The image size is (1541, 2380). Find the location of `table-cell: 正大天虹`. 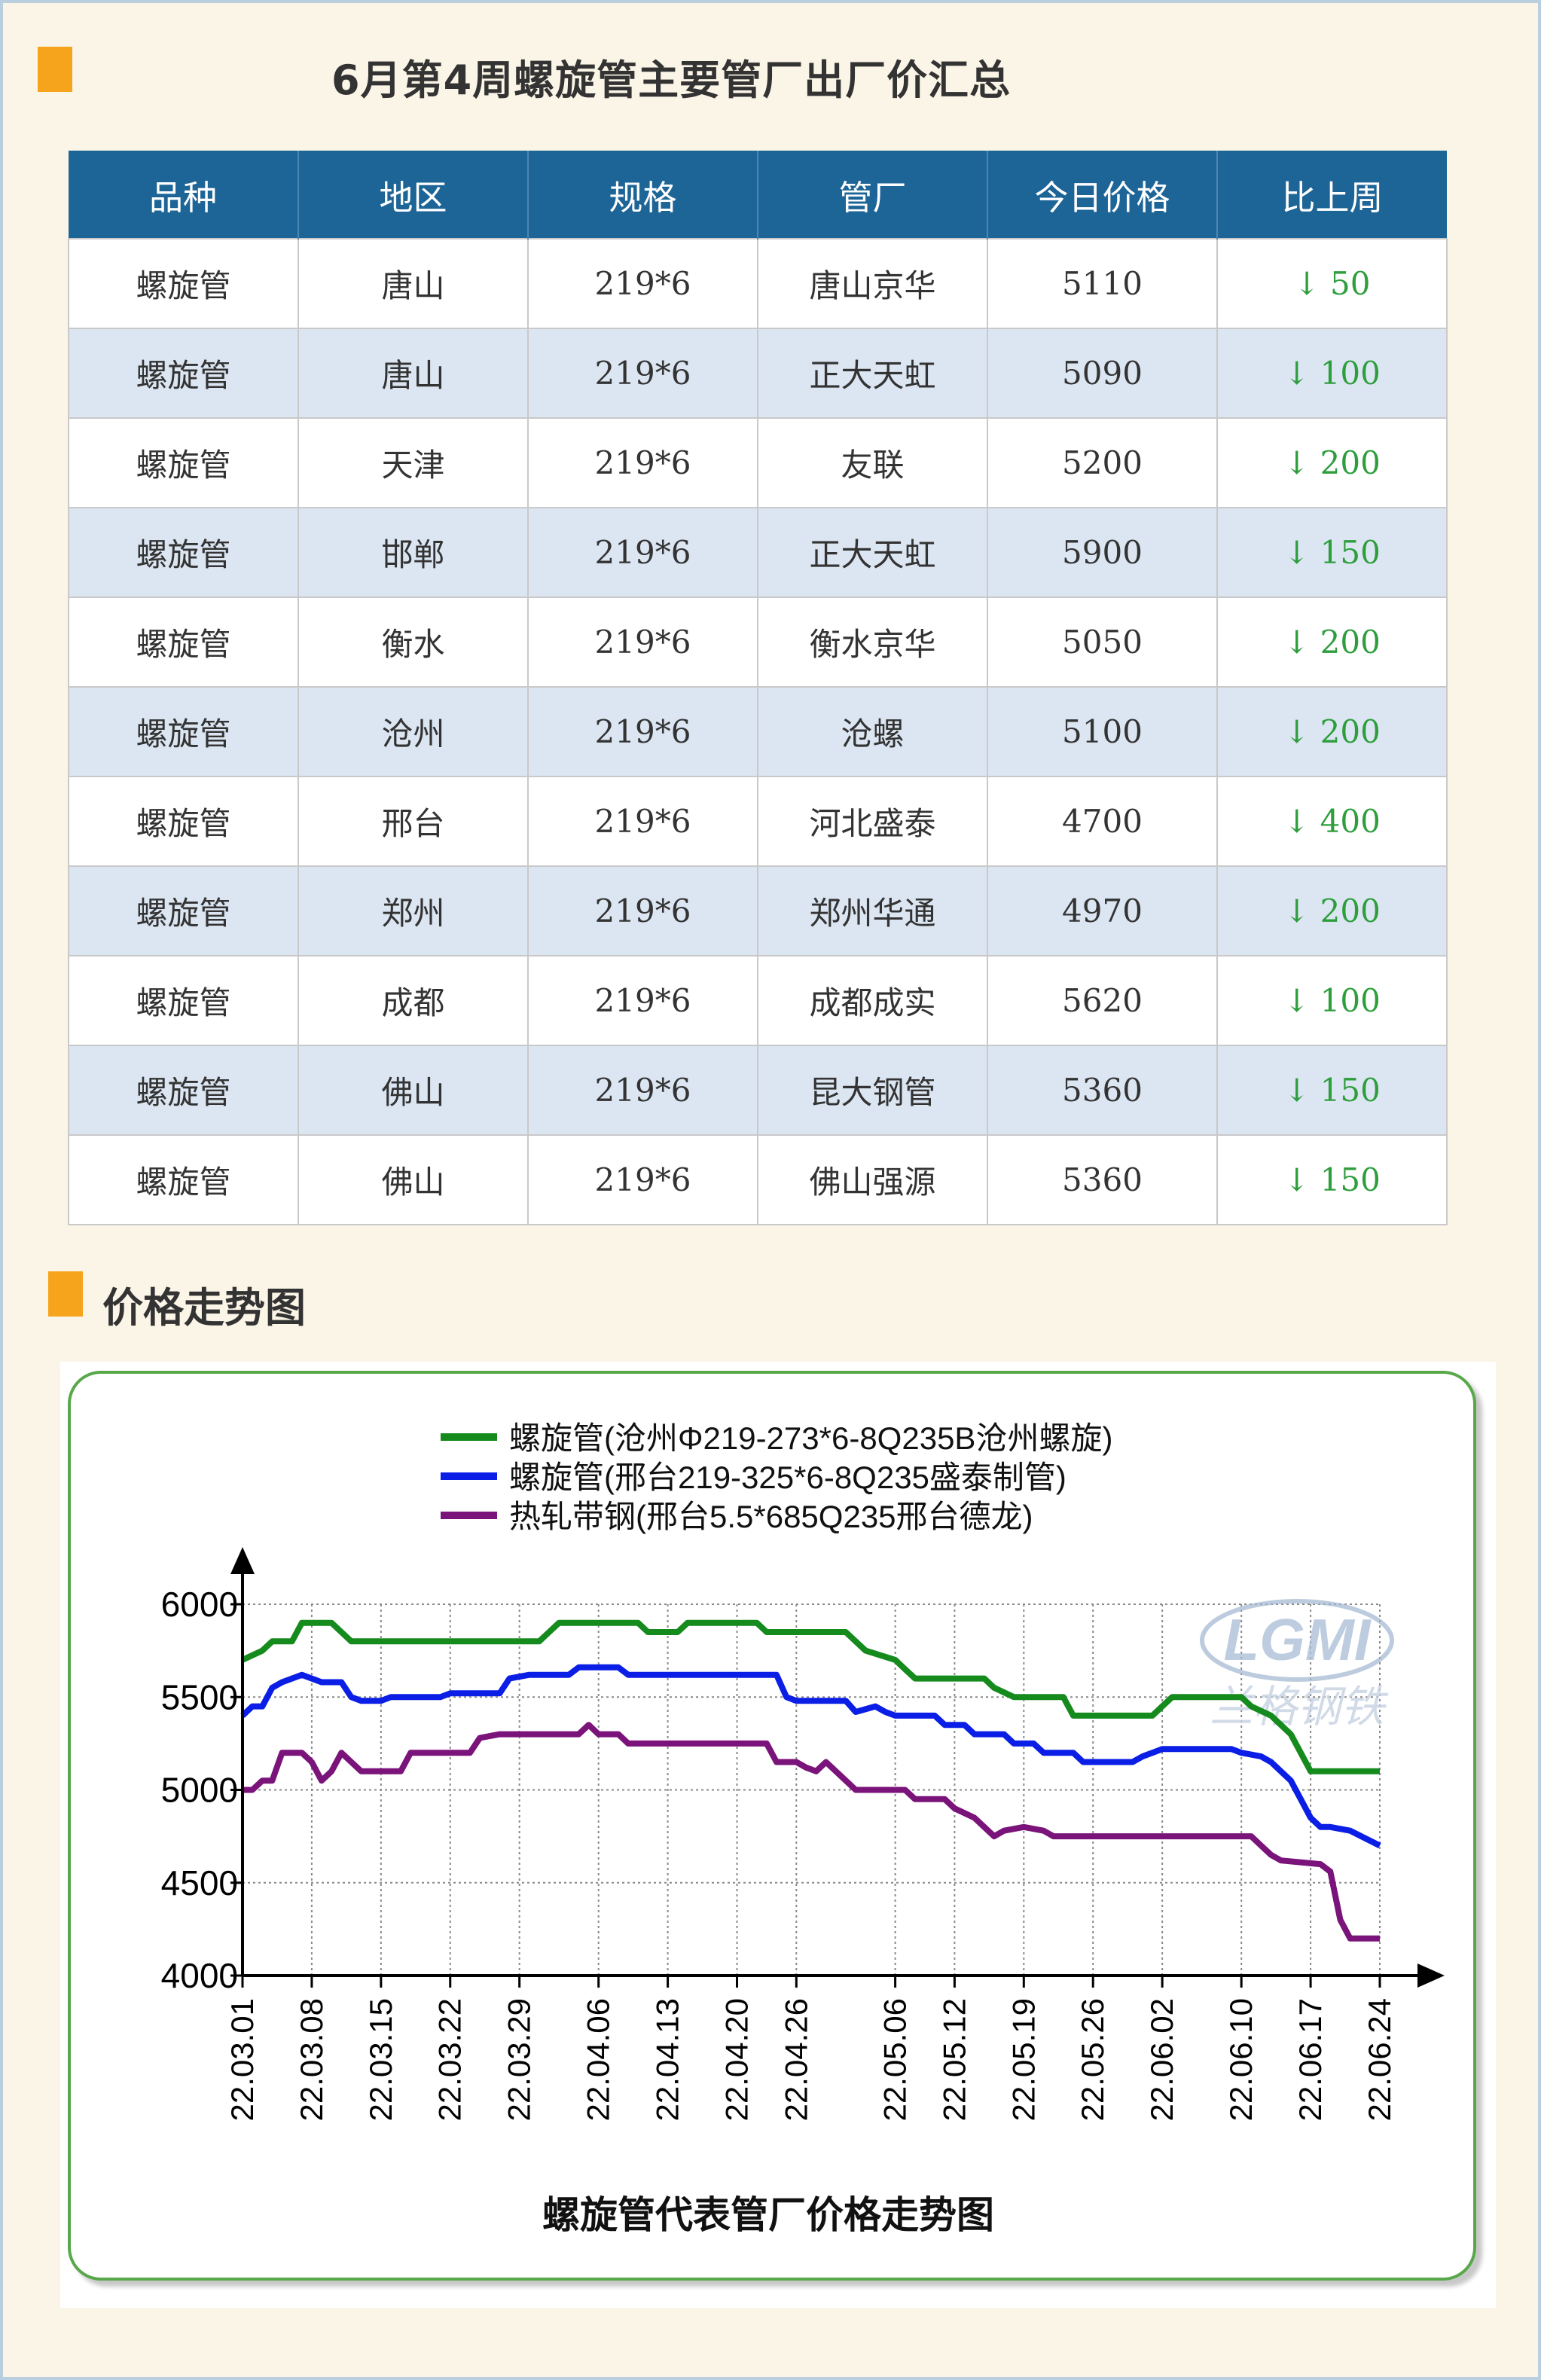

table-cell: 正大天虹 is located at coordinates (872, 552).